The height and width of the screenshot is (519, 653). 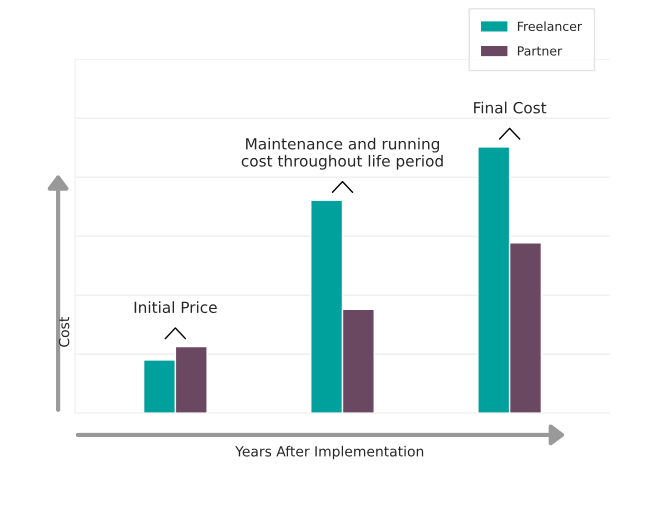 I want to click on annotation: Final Cost, so click(x=510, y=108).